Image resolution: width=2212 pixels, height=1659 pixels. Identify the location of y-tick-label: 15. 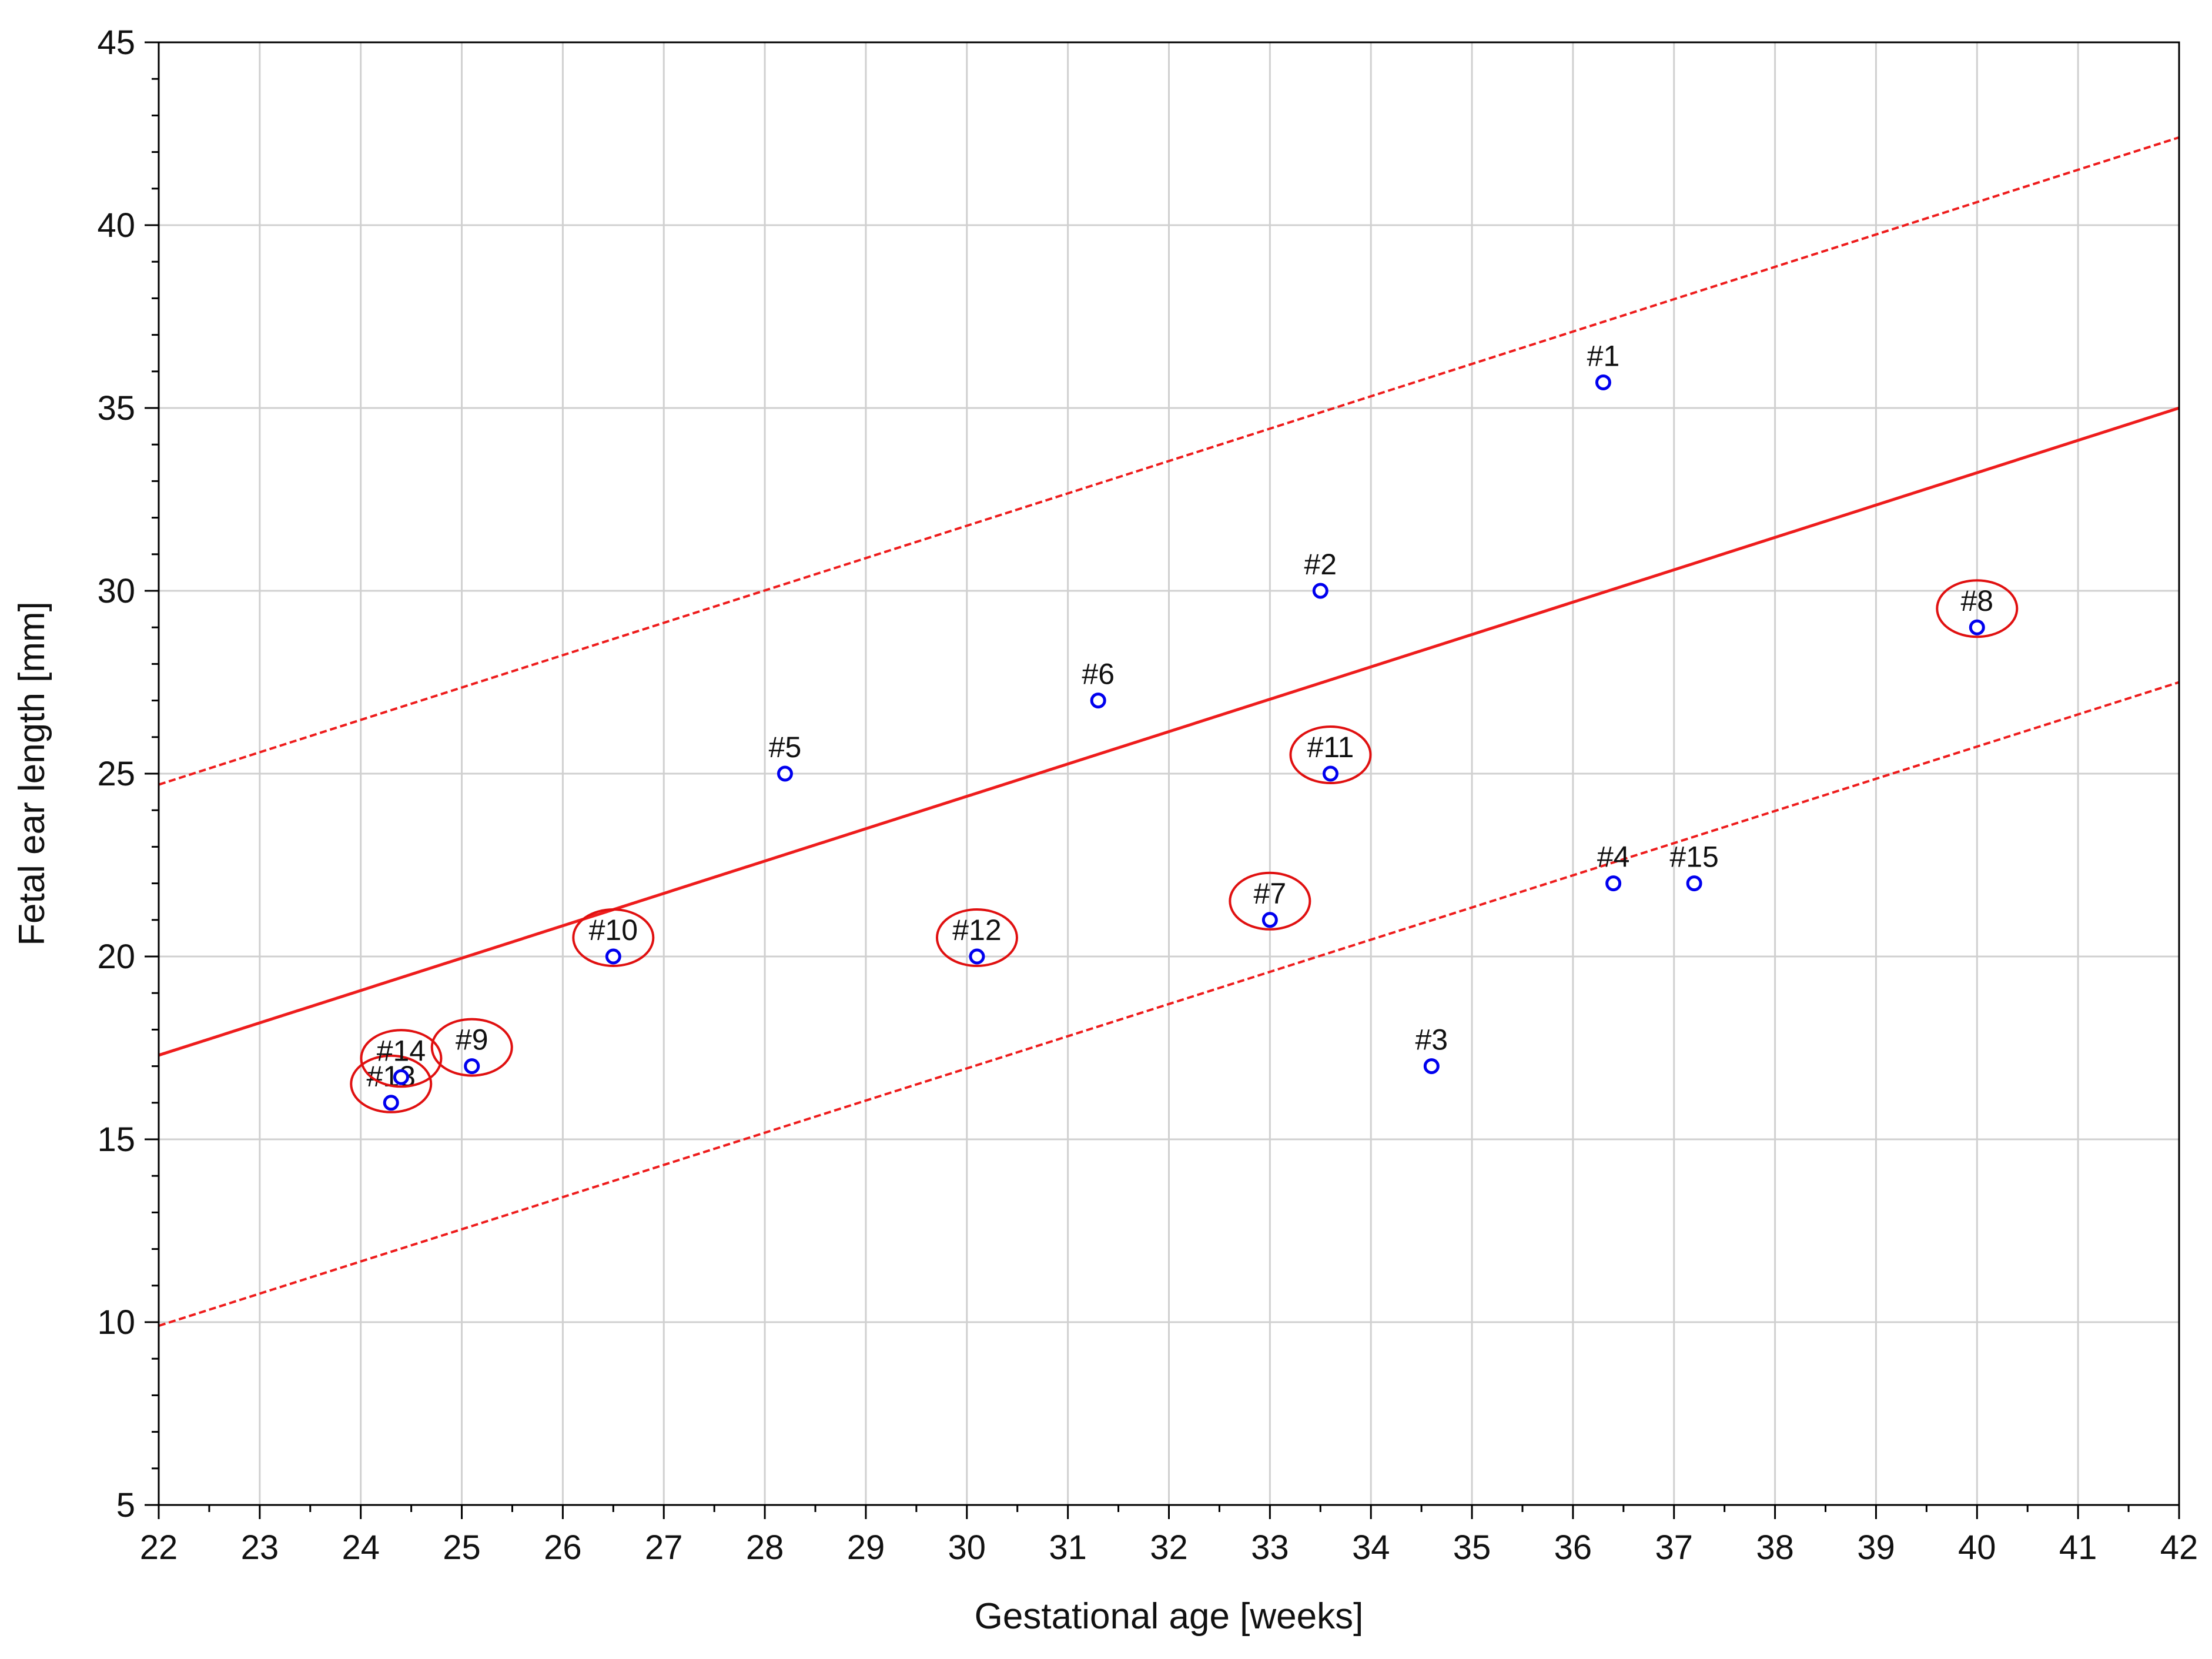
(116, 1140).